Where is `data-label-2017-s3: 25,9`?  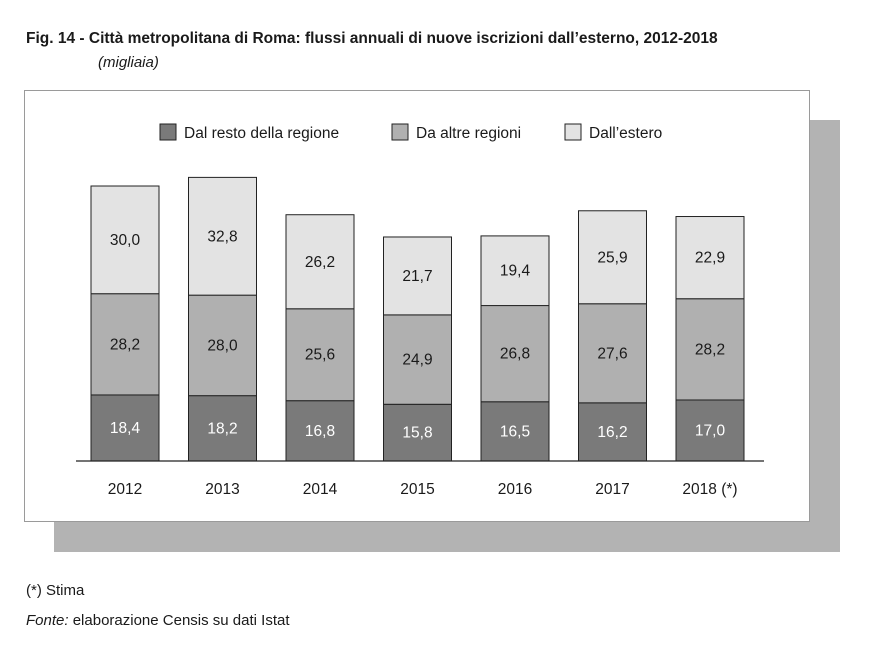 data-label-2017-s3: 25,9 is located at coordinates (612, 257).